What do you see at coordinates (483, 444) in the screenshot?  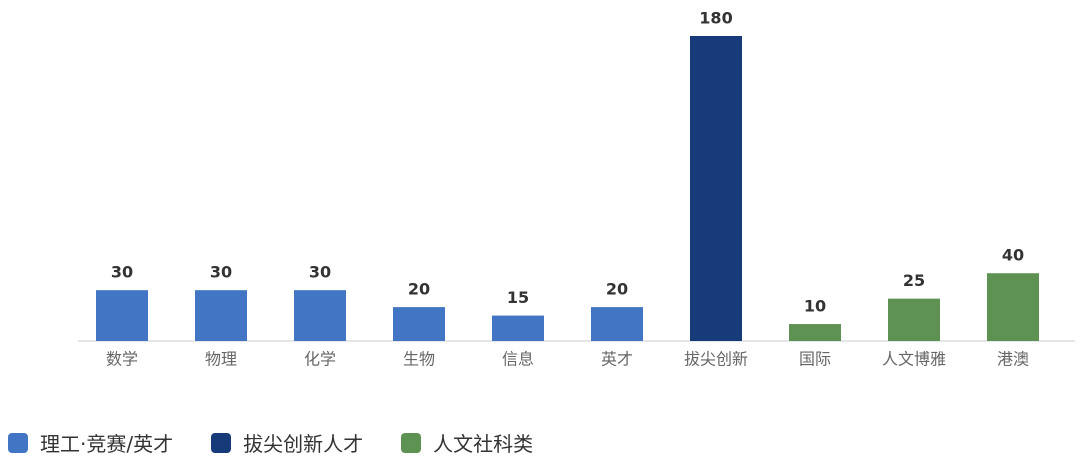 I see `legend-label: 人文社科类` at bounding box center [483, 444].